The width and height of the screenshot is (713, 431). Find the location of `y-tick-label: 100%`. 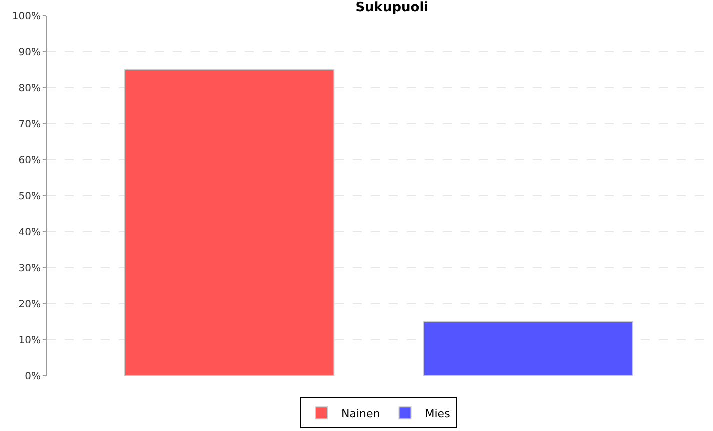

y-tick-label: 100% is located at coordinates (26, 17).